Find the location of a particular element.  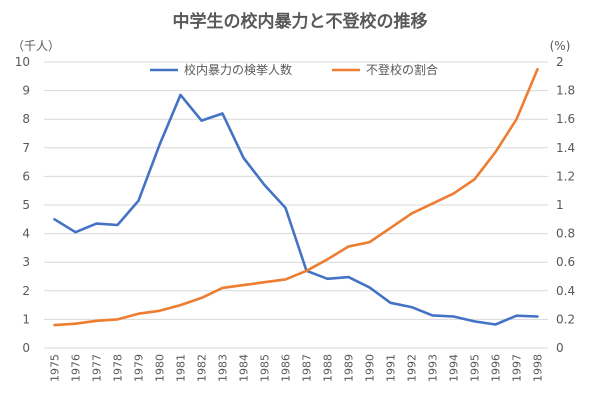

x-tick-label: 1998 is located at coordinates (538, 368).